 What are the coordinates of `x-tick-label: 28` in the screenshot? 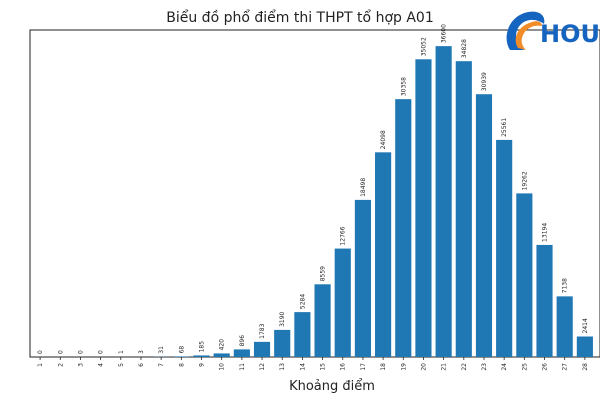 It's located at (585, 367).